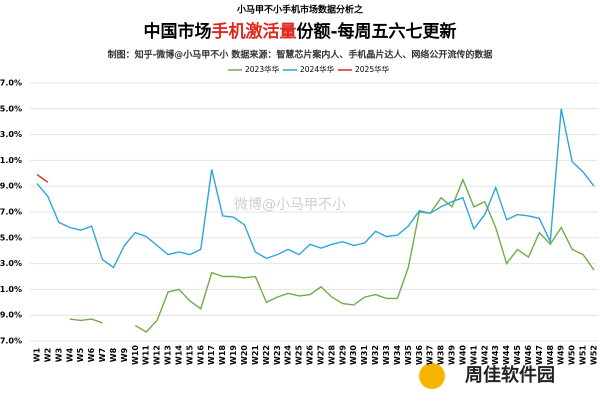 Image resolution: width=600 pixels, height=405 pixels. Describe the element at coordinates (386, 355) in the screenshot. I see `x-tick-label: W33` at that location.